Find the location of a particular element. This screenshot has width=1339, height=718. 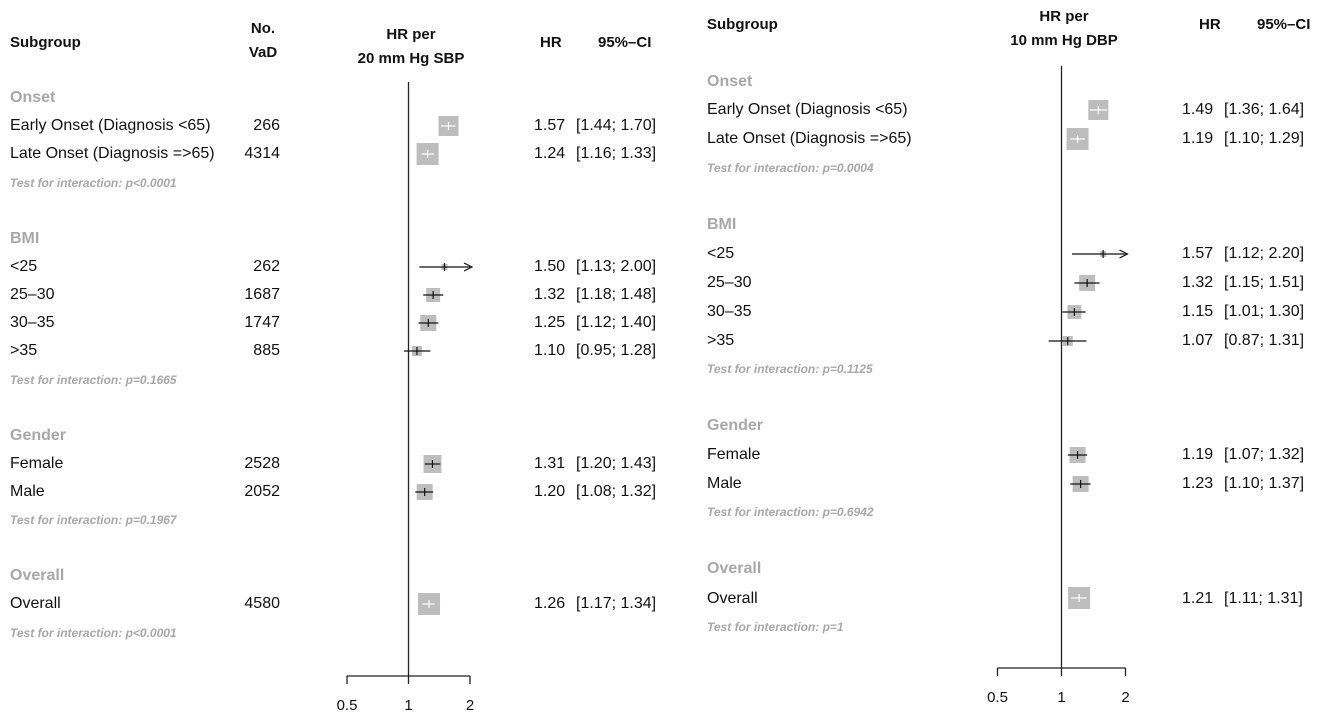

row-ci: [1.08; 1.32] is located at coordinates (616, 491).